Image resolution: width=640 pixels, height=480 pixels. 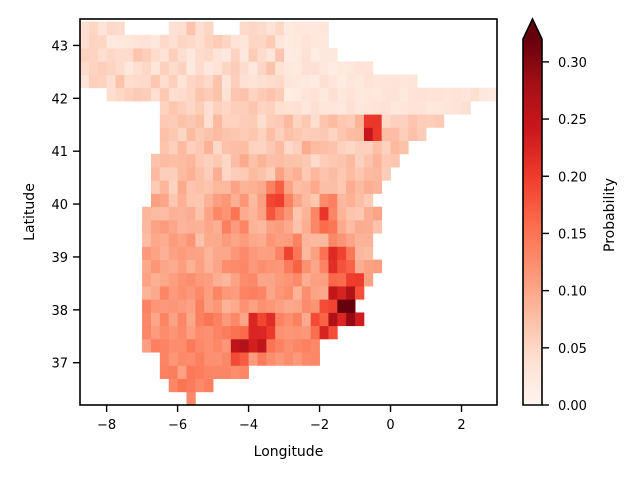 I want to click on colorbar-tick-label: 0.30, so click(x=572, y=63).